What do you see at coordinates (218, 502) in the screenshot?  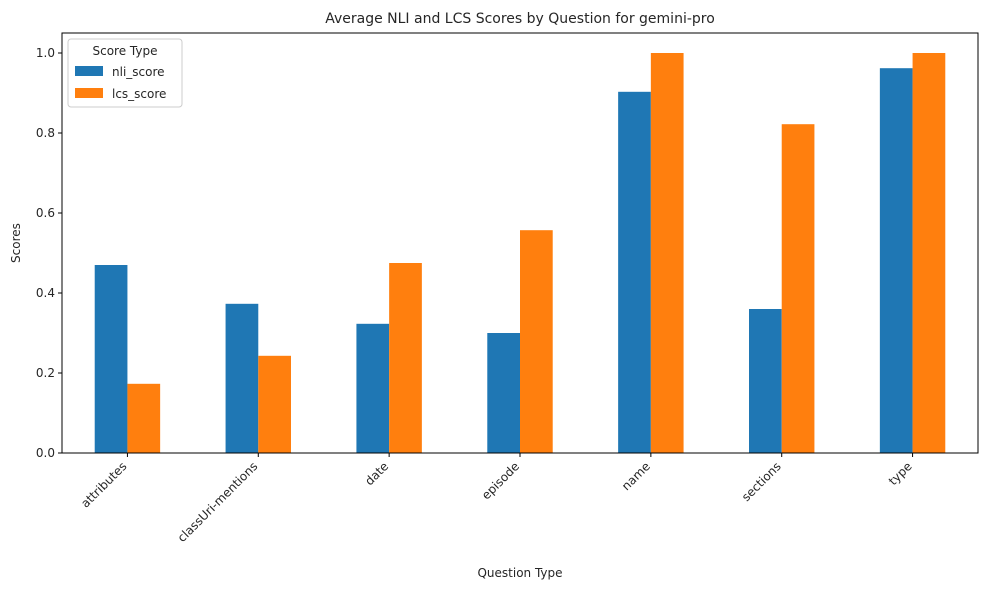 I see `x-tick-label: classUri-mentions` at bounding box center [218, 502].